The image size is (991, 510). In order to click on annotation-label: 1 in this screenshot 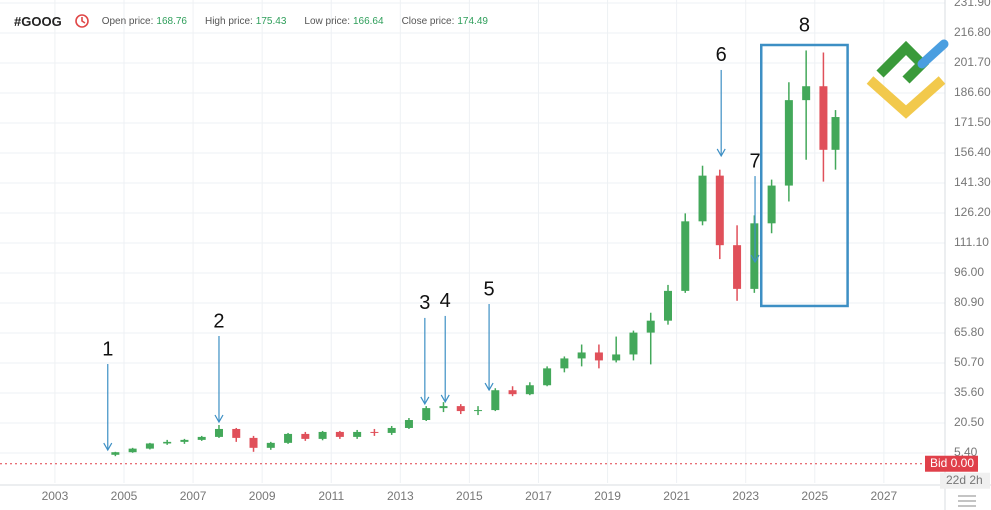, I will do `click(107, 349)`.